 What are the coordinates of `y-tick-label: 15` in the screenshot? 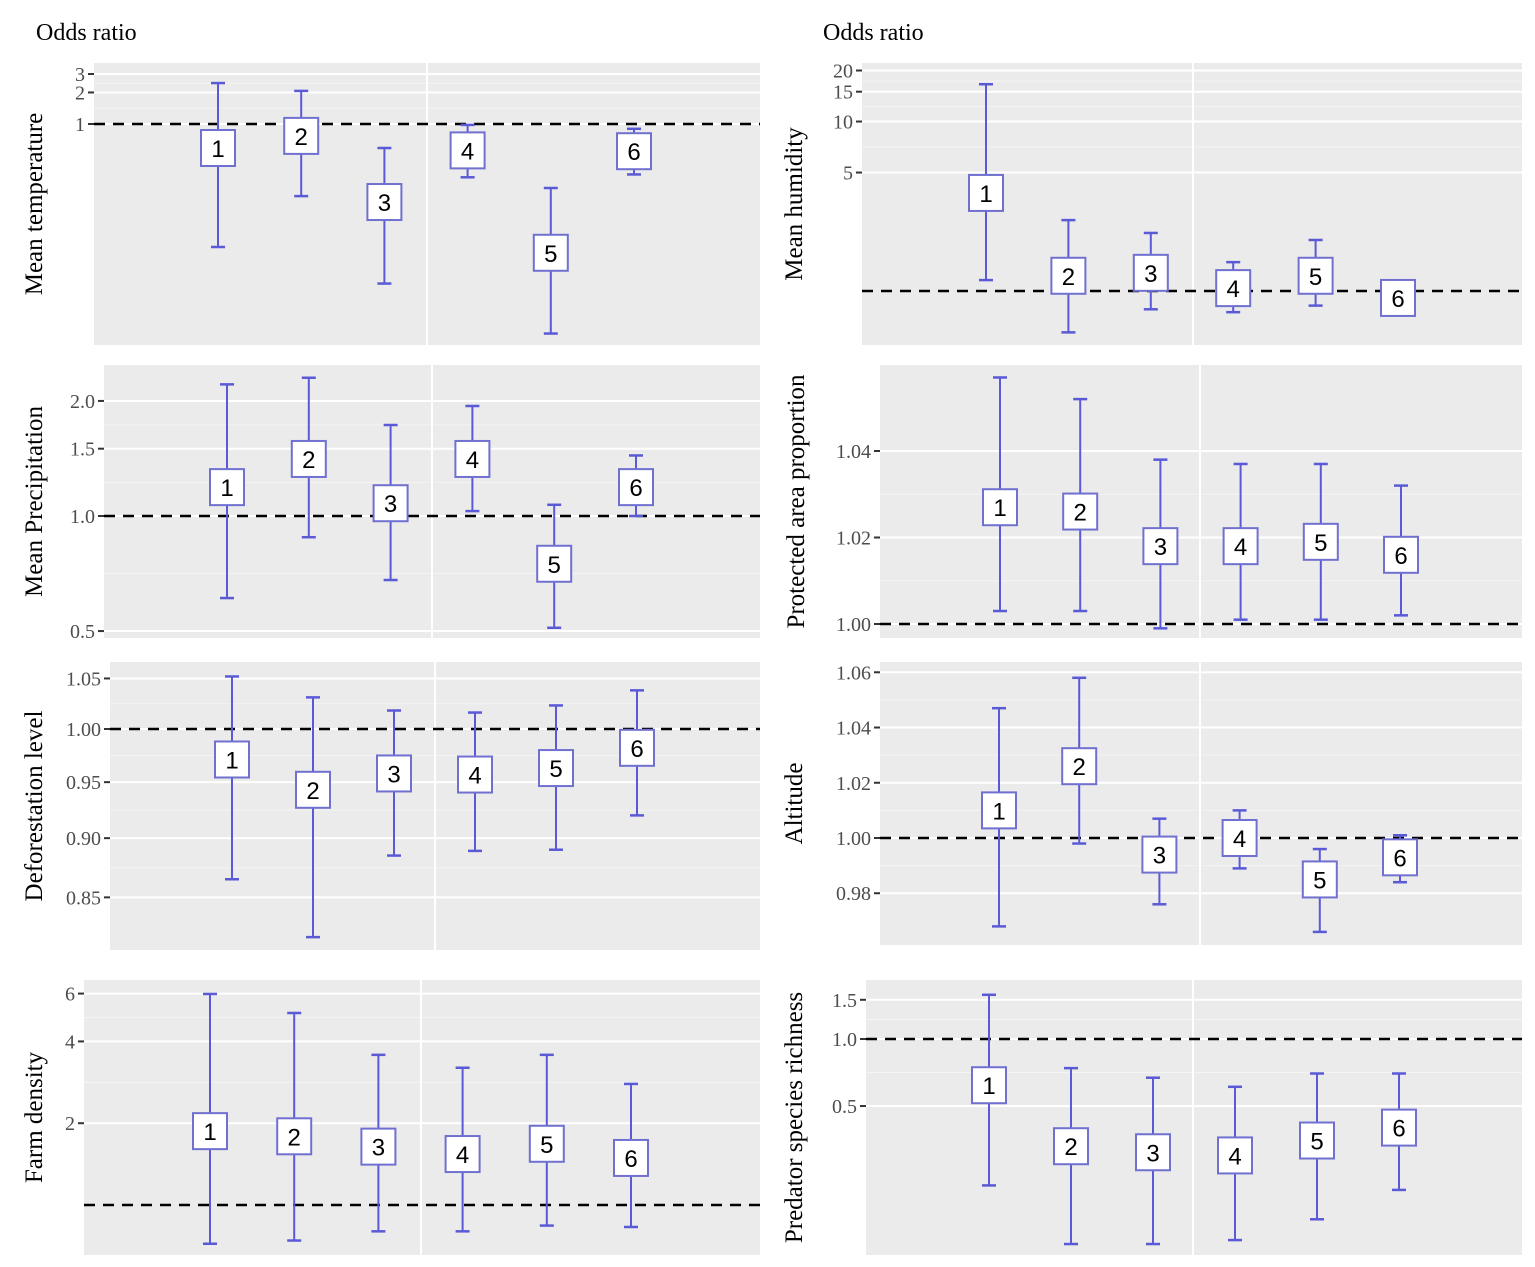 It's located at (843, 93).